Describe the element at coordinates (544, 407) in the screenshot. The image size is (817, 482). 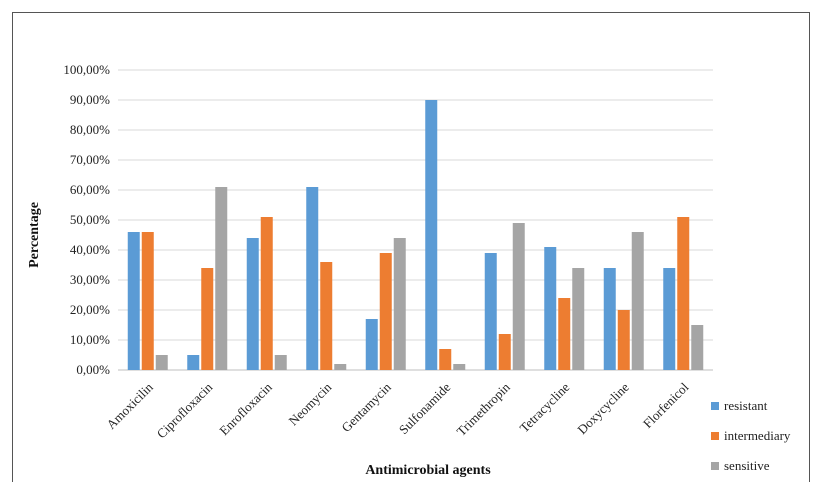
I see `x-tick-label: Tetracycline` at that location.